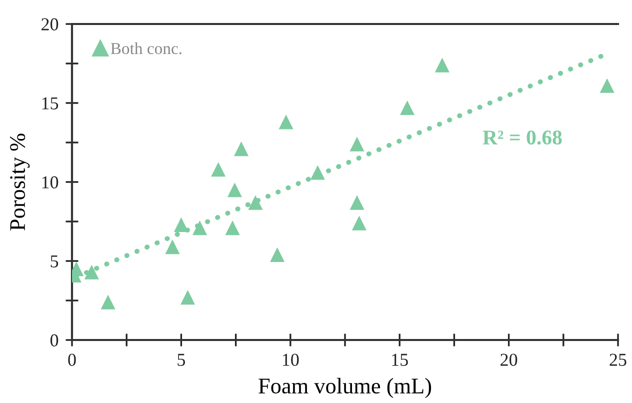 The height and width of the screenshot is (403, 632). I want to click on x-tick-label: 15, so click(400, 360).